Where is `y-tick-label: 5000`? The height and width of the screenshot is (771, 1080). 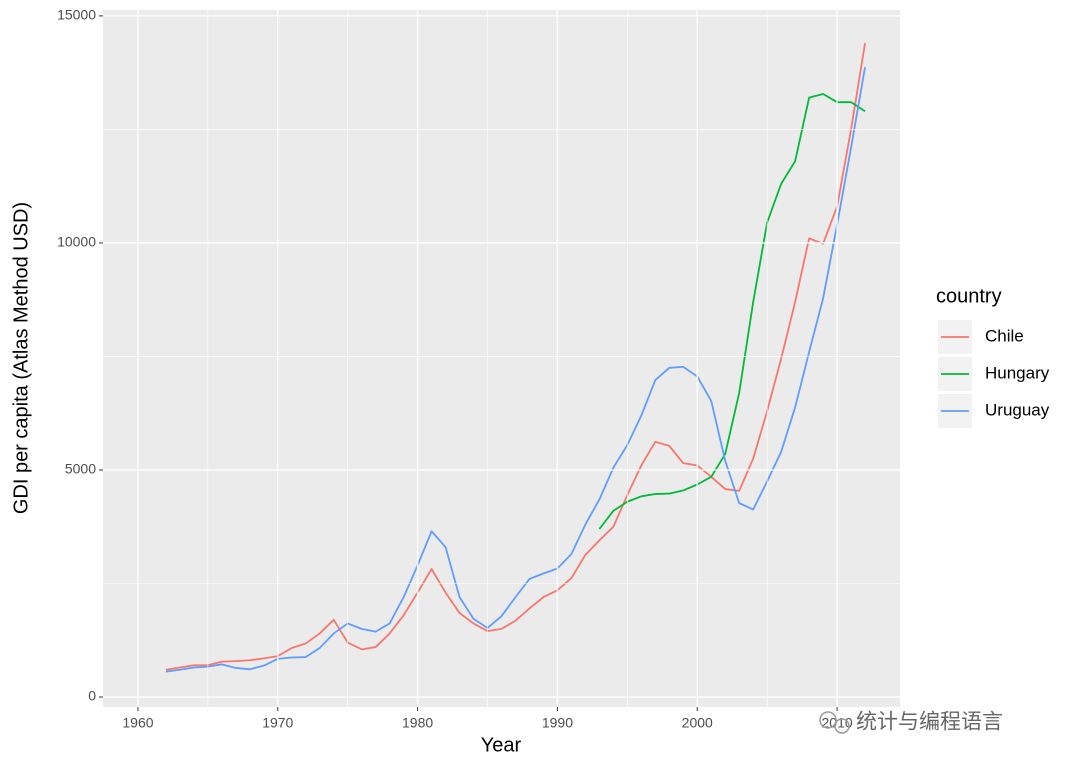
y-tick-label: 5000 is located at coordinates (80, 469).